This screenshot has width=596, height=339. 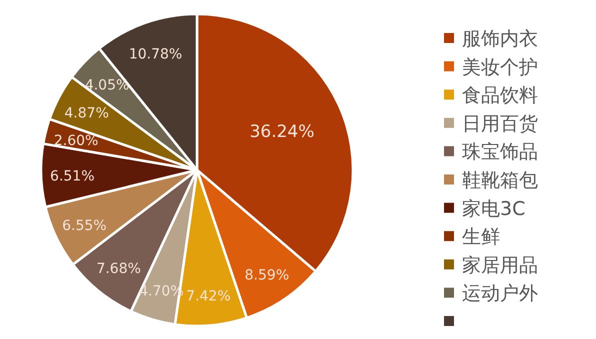 What do you see at coordinates (500, 152) in the screenshot?
I see `legend-label: 珠宝饰品` at bounding box center [500, 152].